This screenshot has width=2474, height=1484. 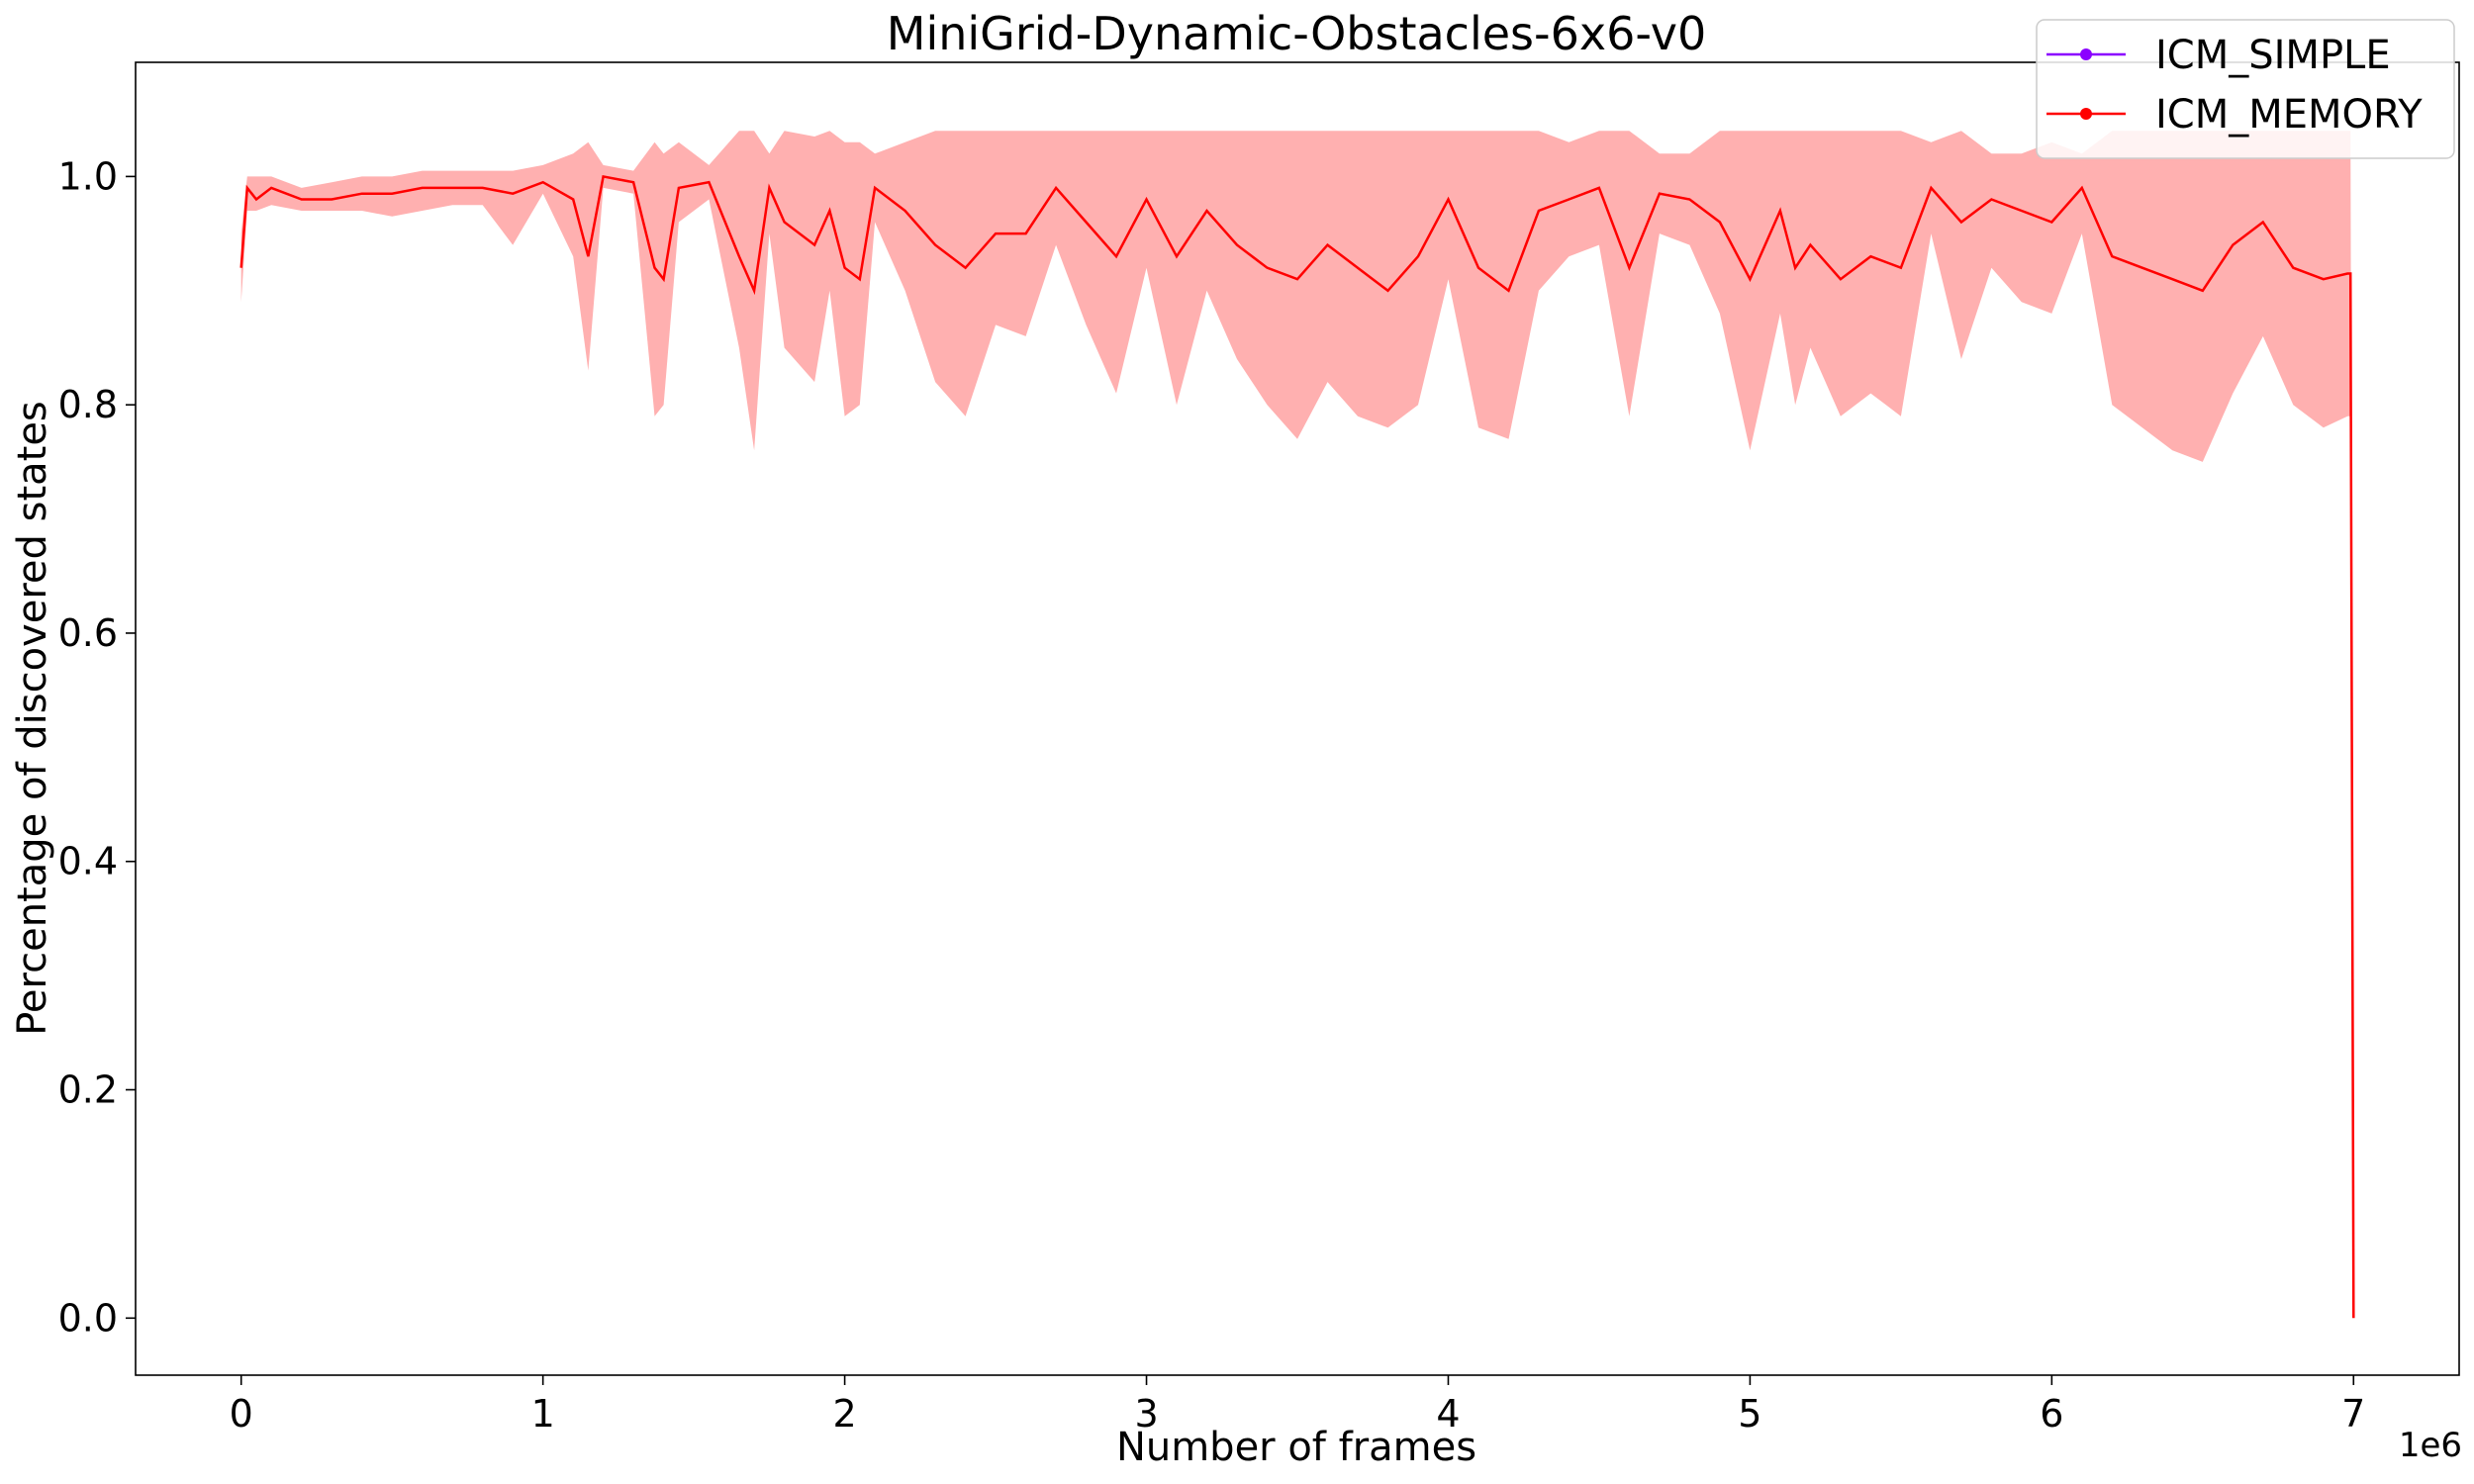 I want to click on y-tick-label: 1.0, so click(x=88, y=176).